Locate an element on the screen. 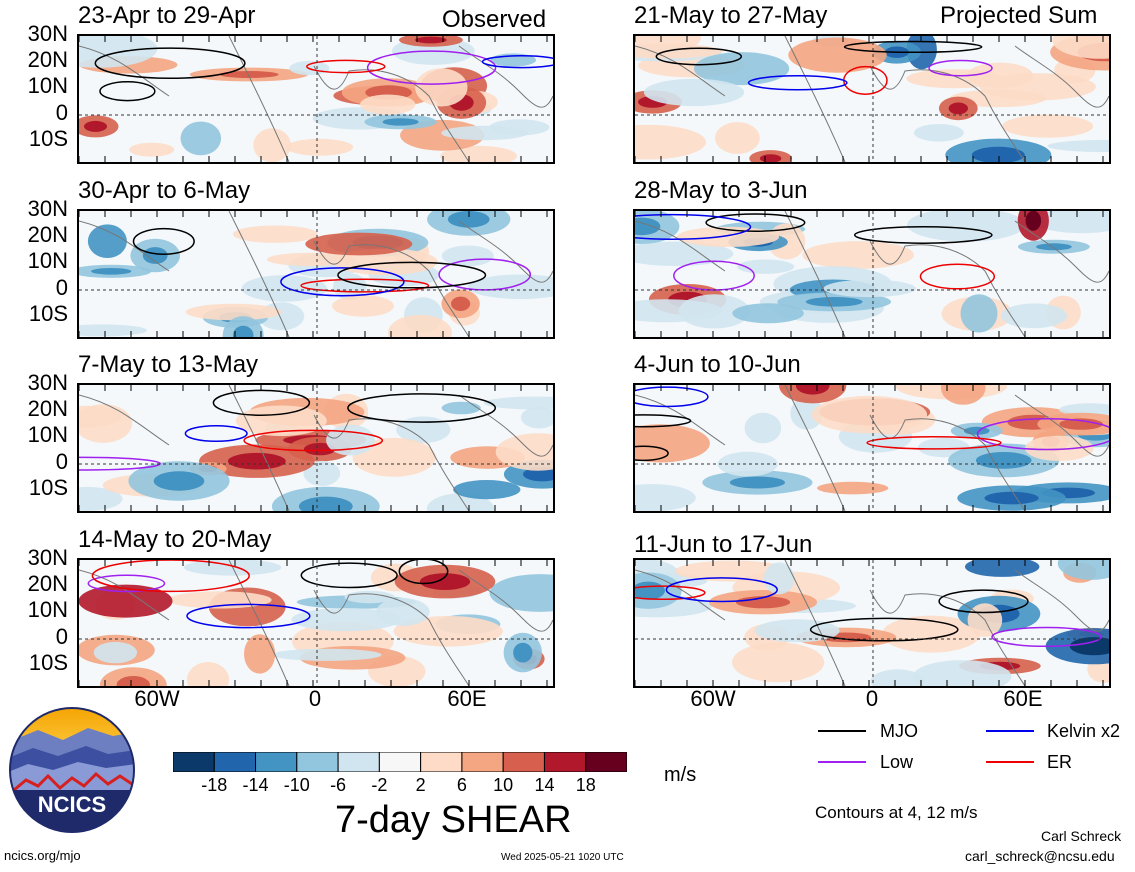  footer-author: Carl Schreck is located at coordinates (1081, 836).